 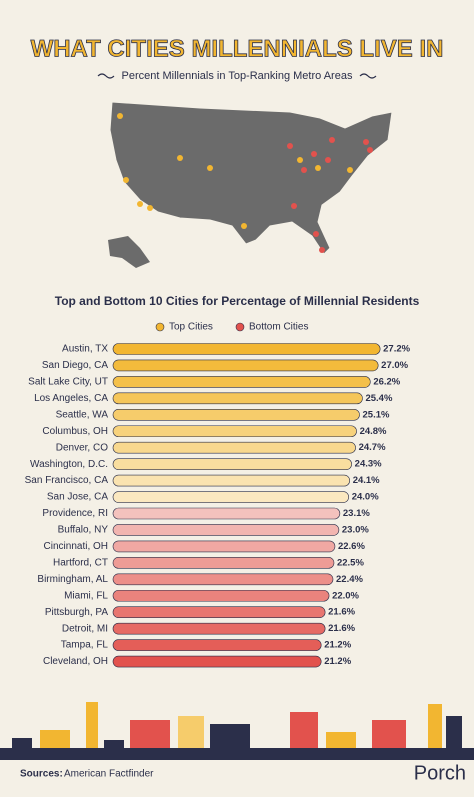 I want to click on category-label: Hartford, CT, so click(x=80, y=562).